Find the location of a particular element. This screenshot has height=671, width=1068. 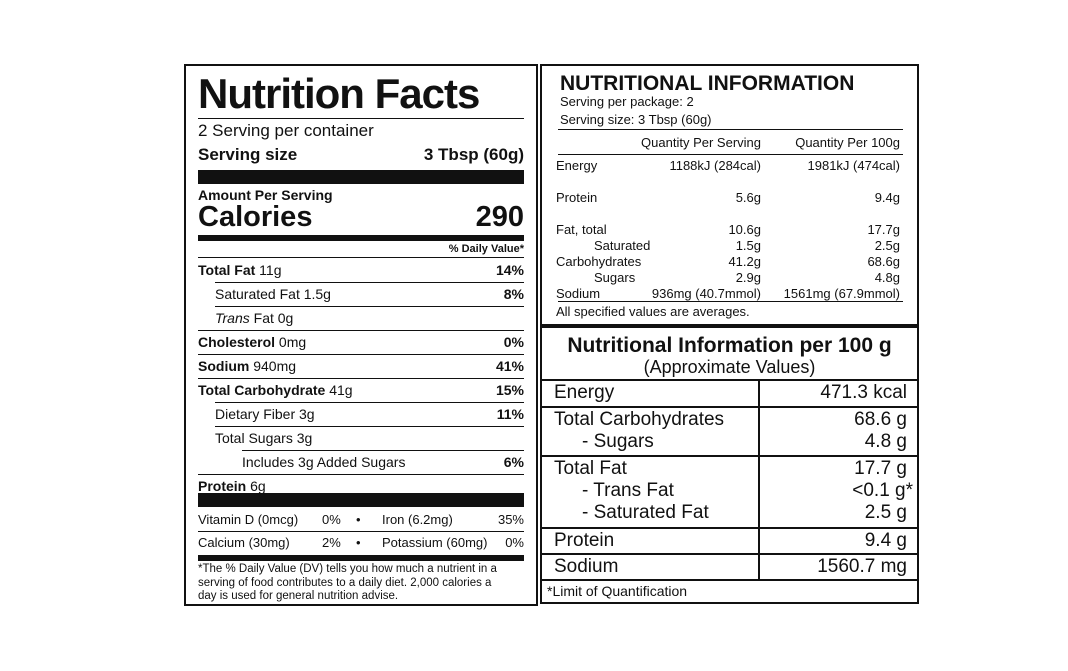

nutrient-label: Total Fat 11g is located at coordinates (240, 270).